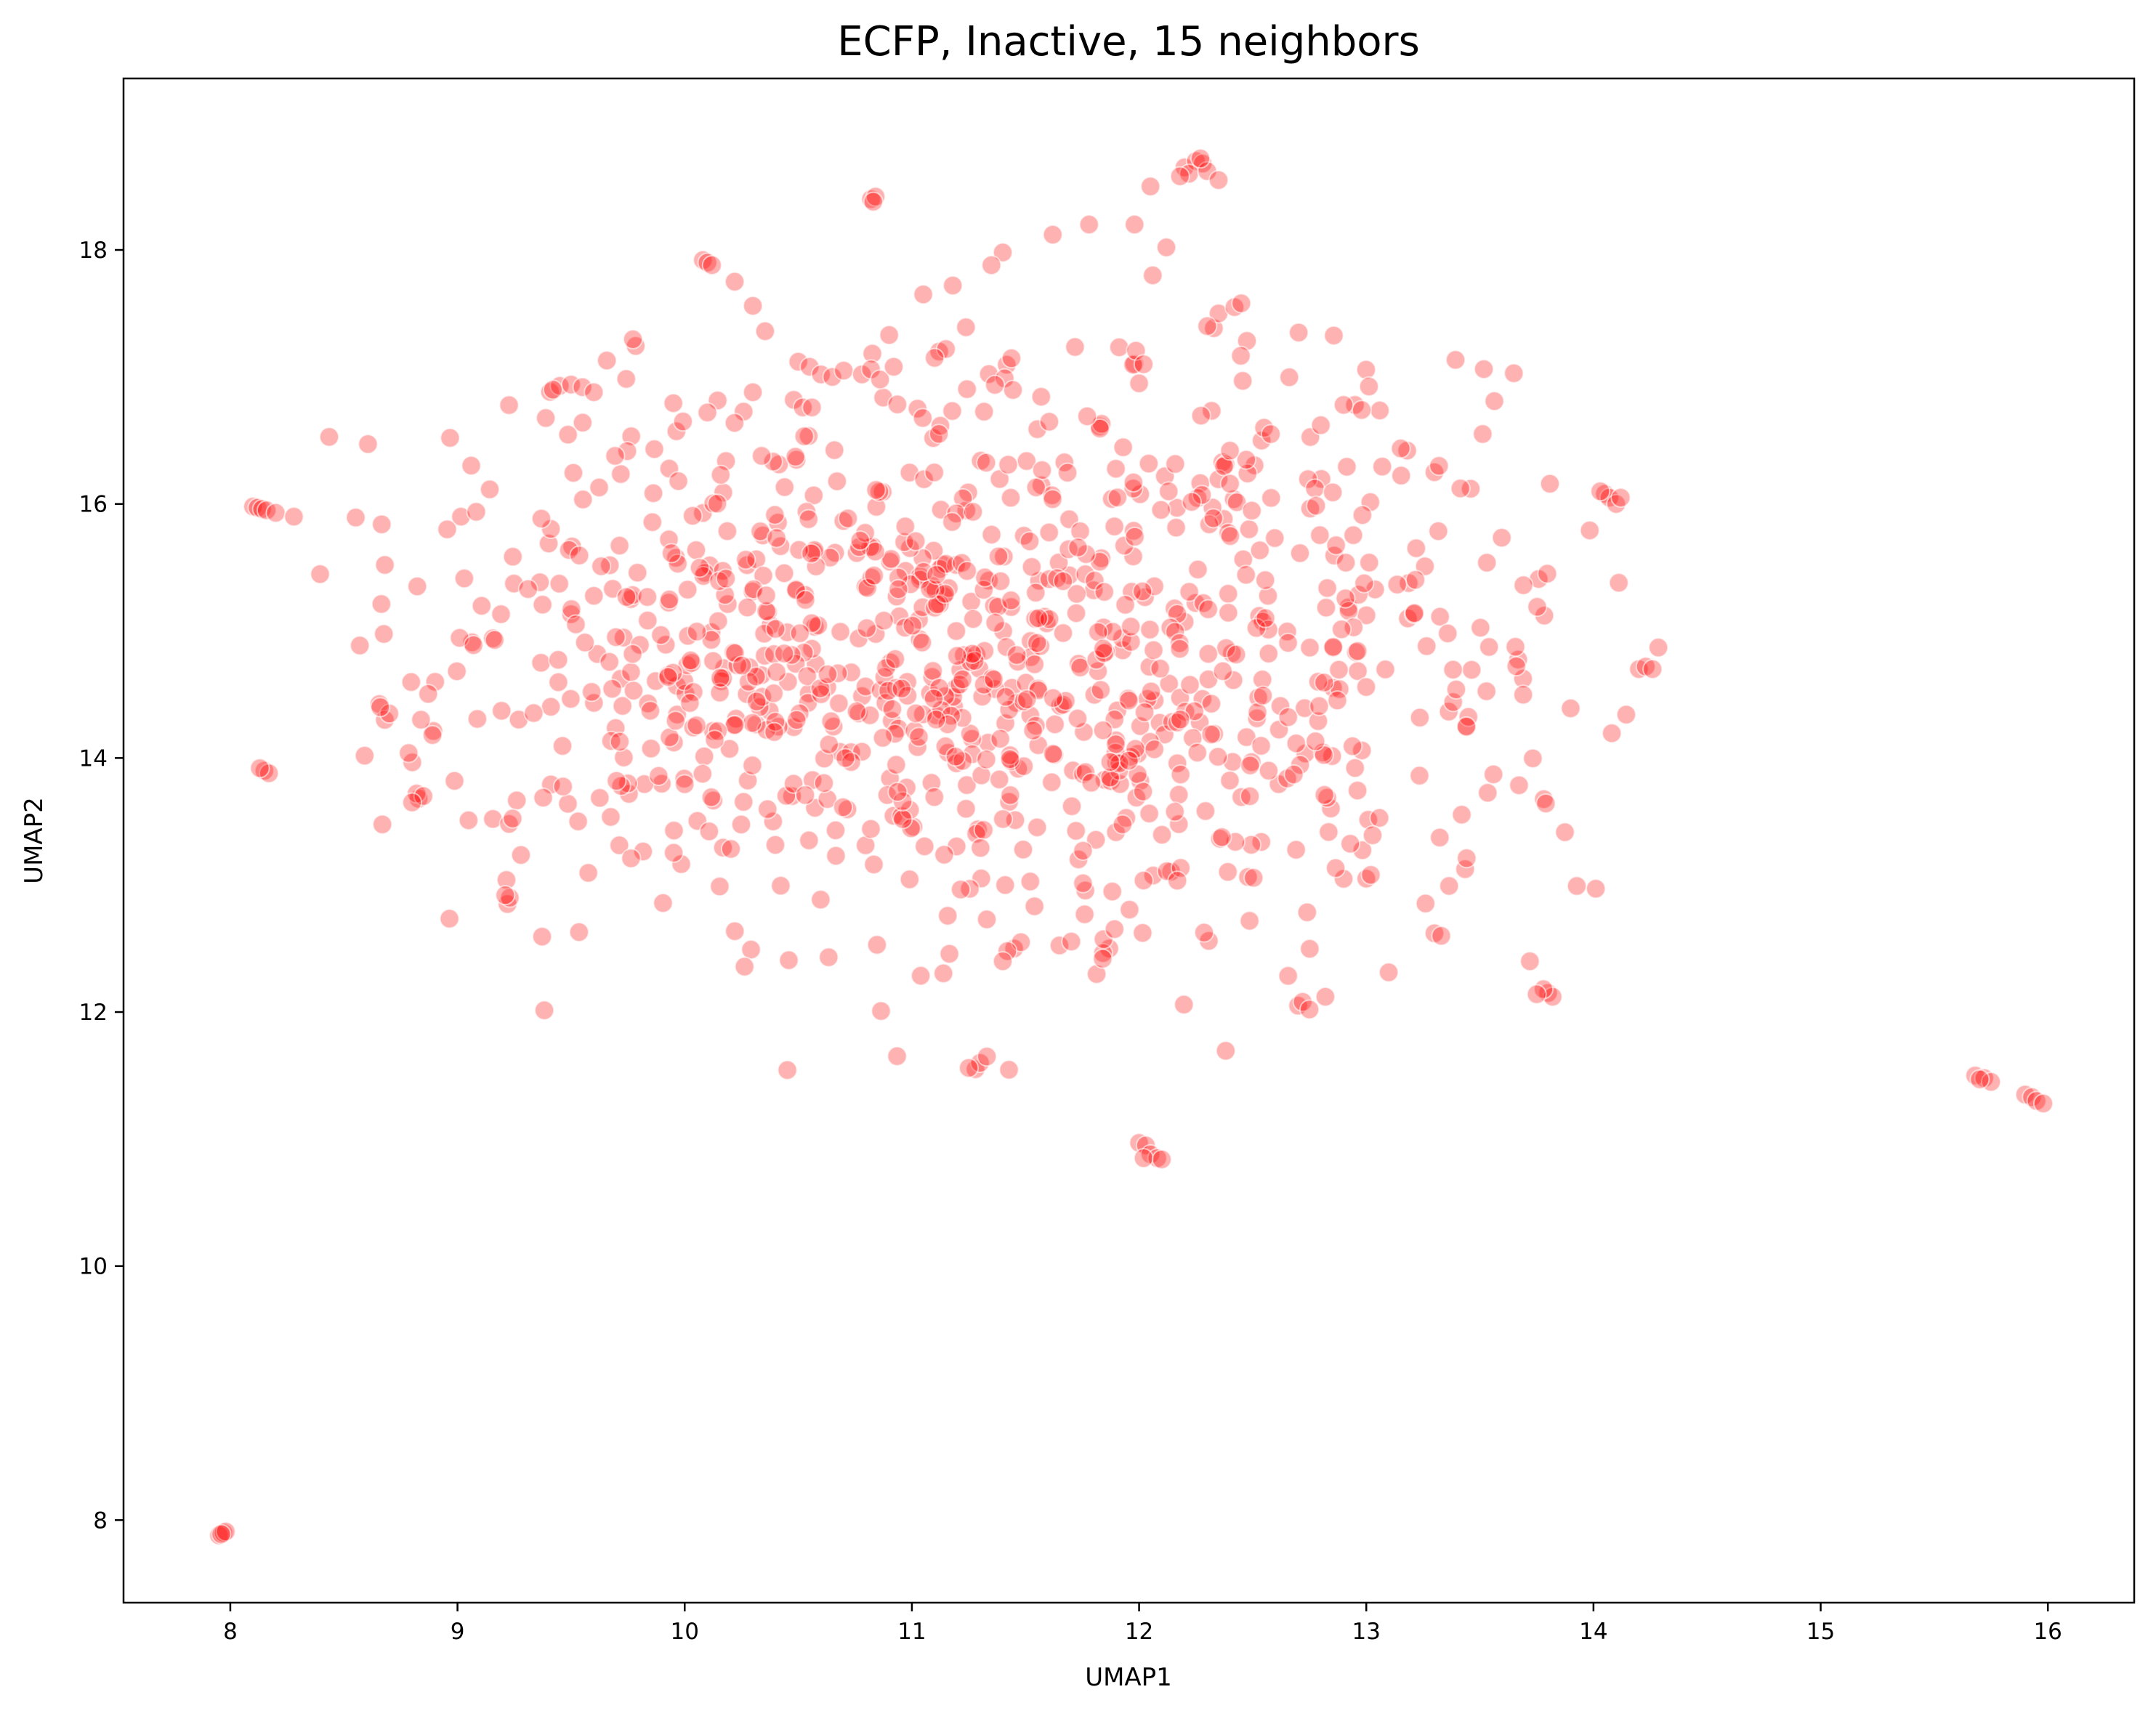 The image size is (2156, 1716). Describe the element at coordinates (93, 251) in the screenshot. I see `y-tick-label: 18` at that location.